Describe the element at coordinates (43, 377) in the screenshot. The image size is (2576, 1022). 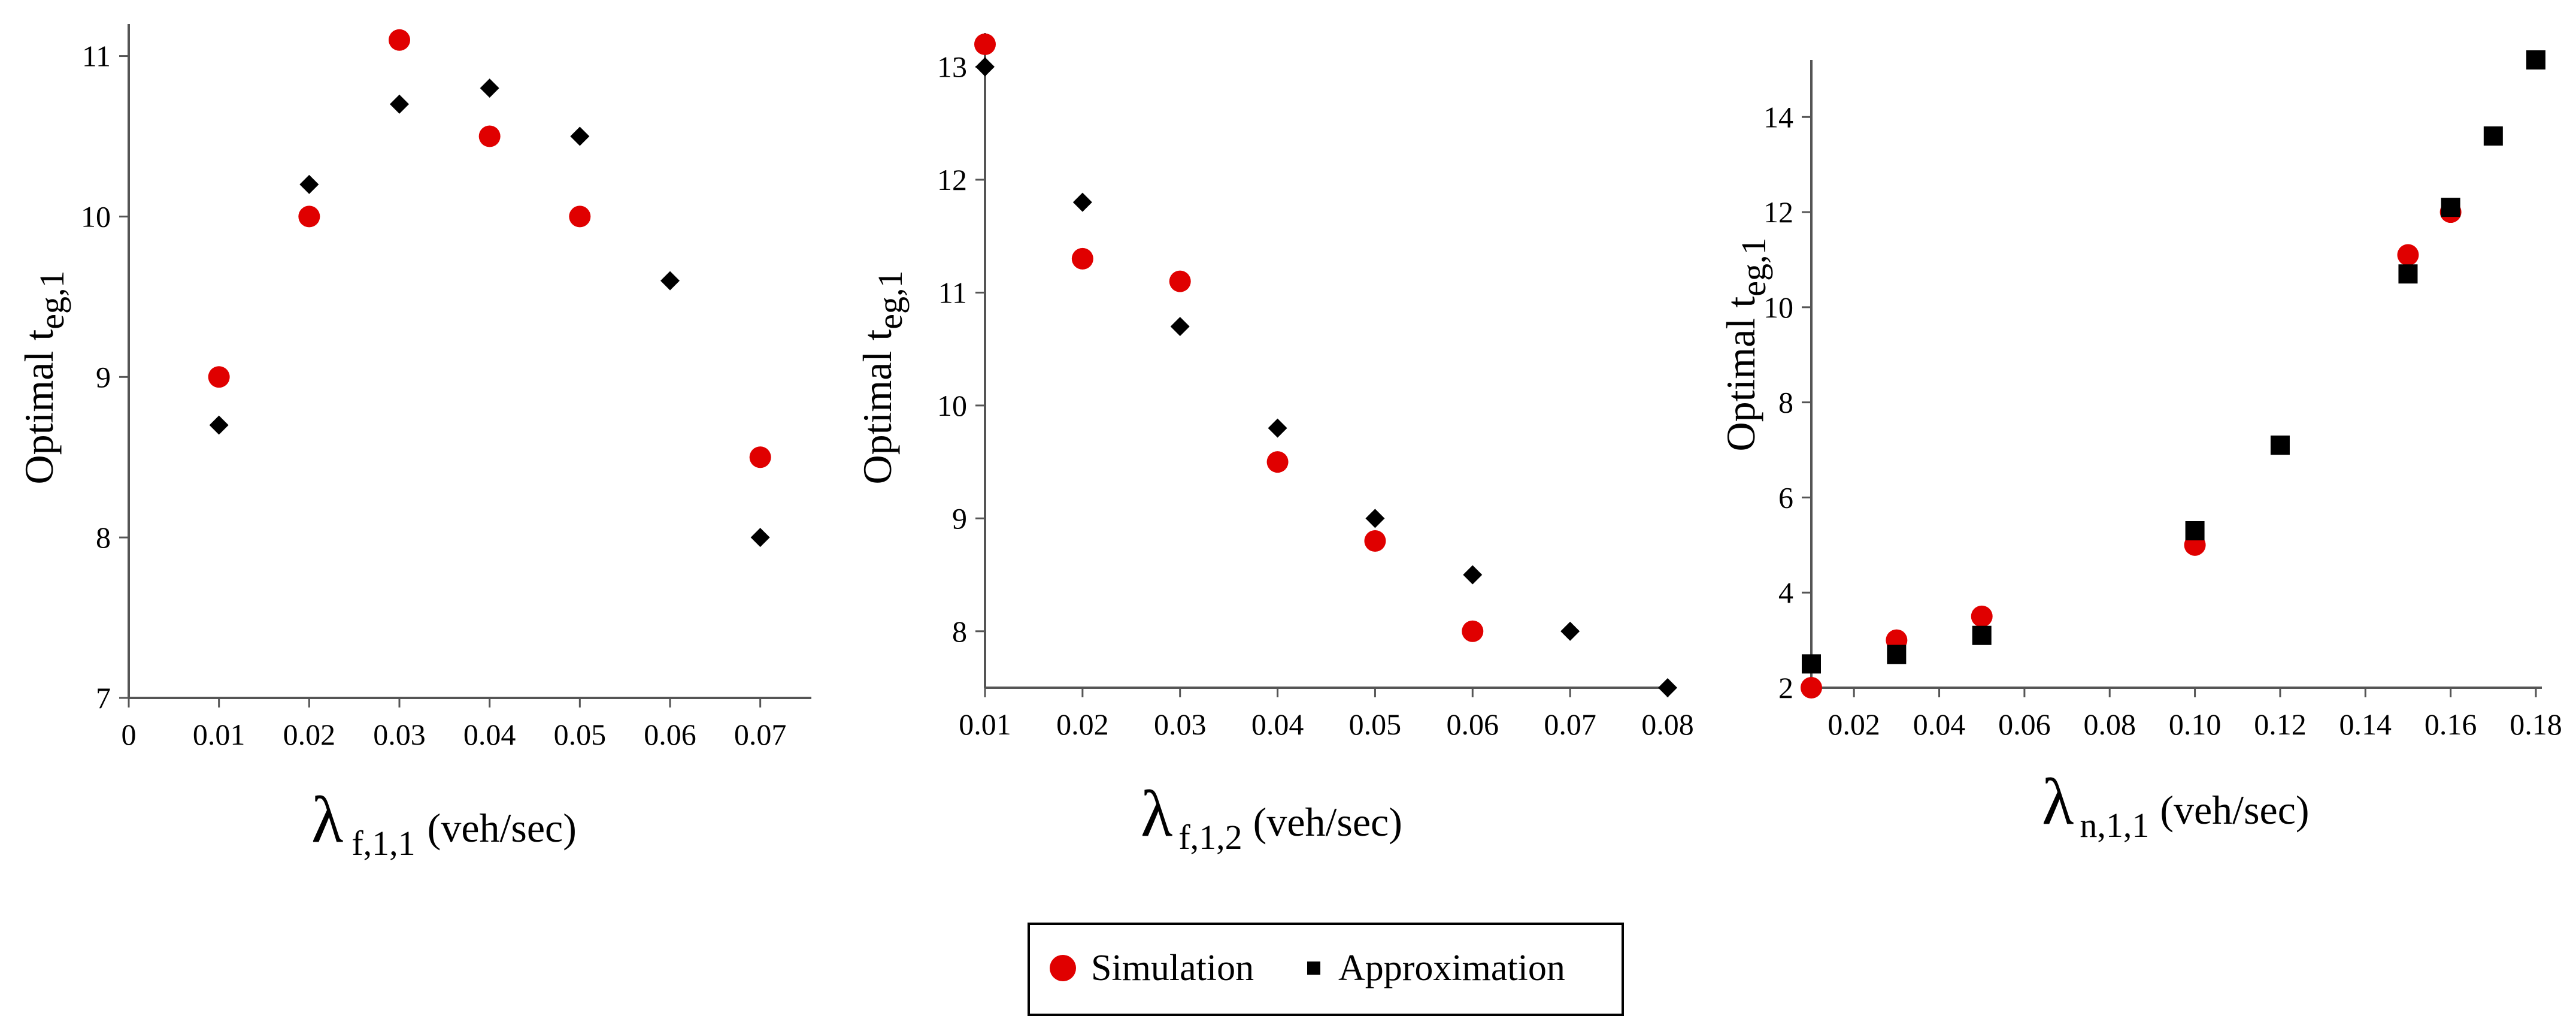
I see `panel-1-y-axis-label: Optimal teg,1` at that location.